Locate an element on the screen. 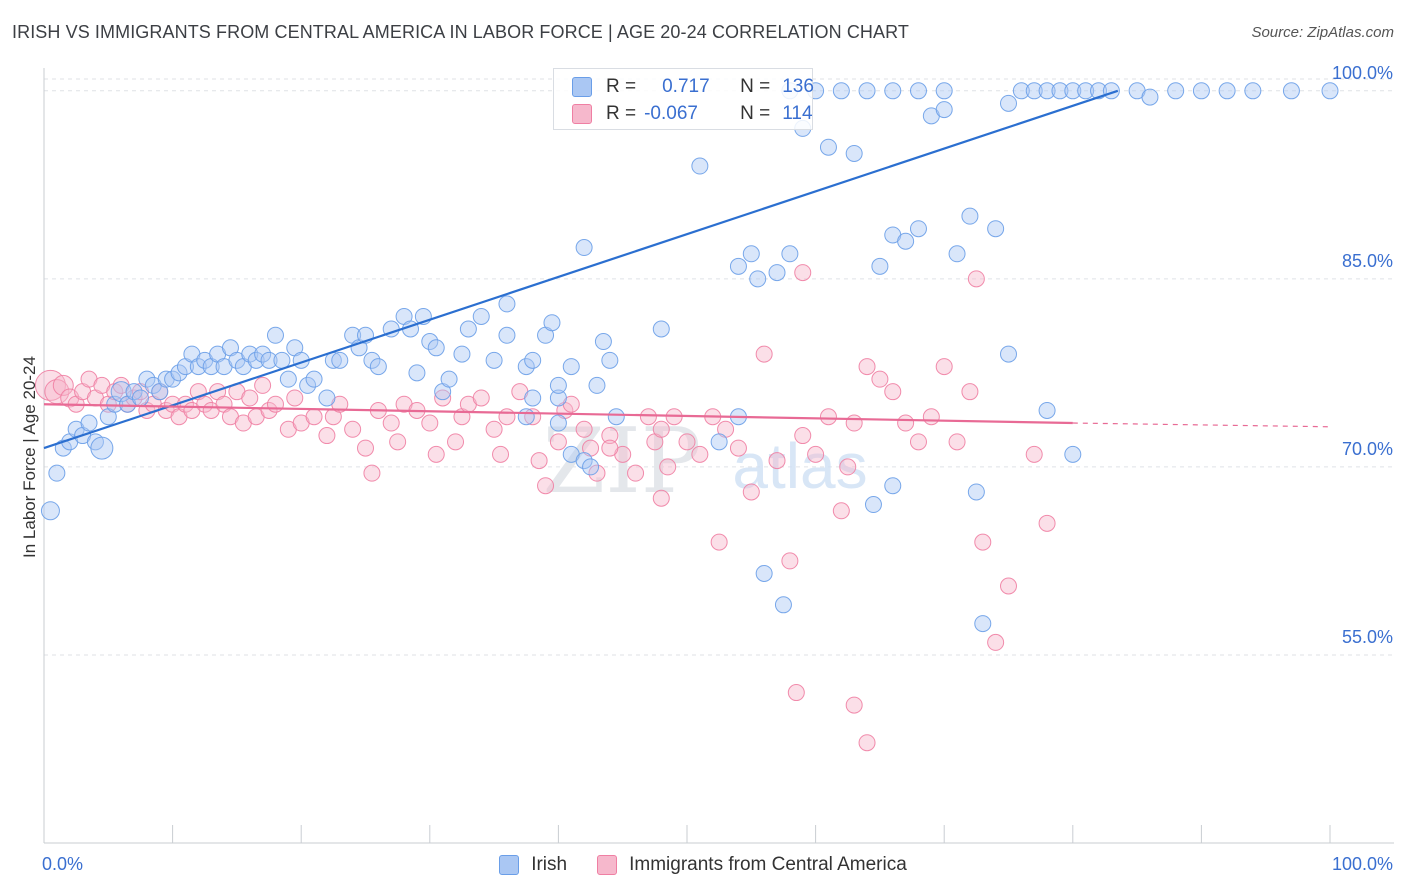 The height and width of the screenshot is (892, 1406). watermark-zip: ZIP is located at coordinates (622, 461).